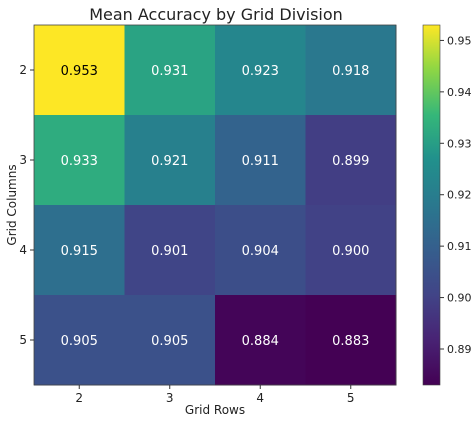 The width and height of the screenshot is (476, 424). What do you see at coordinates (215, 410) in the screenshot?
I see `x-axis-label: Grid Rows` at bounding box center [215, 410].